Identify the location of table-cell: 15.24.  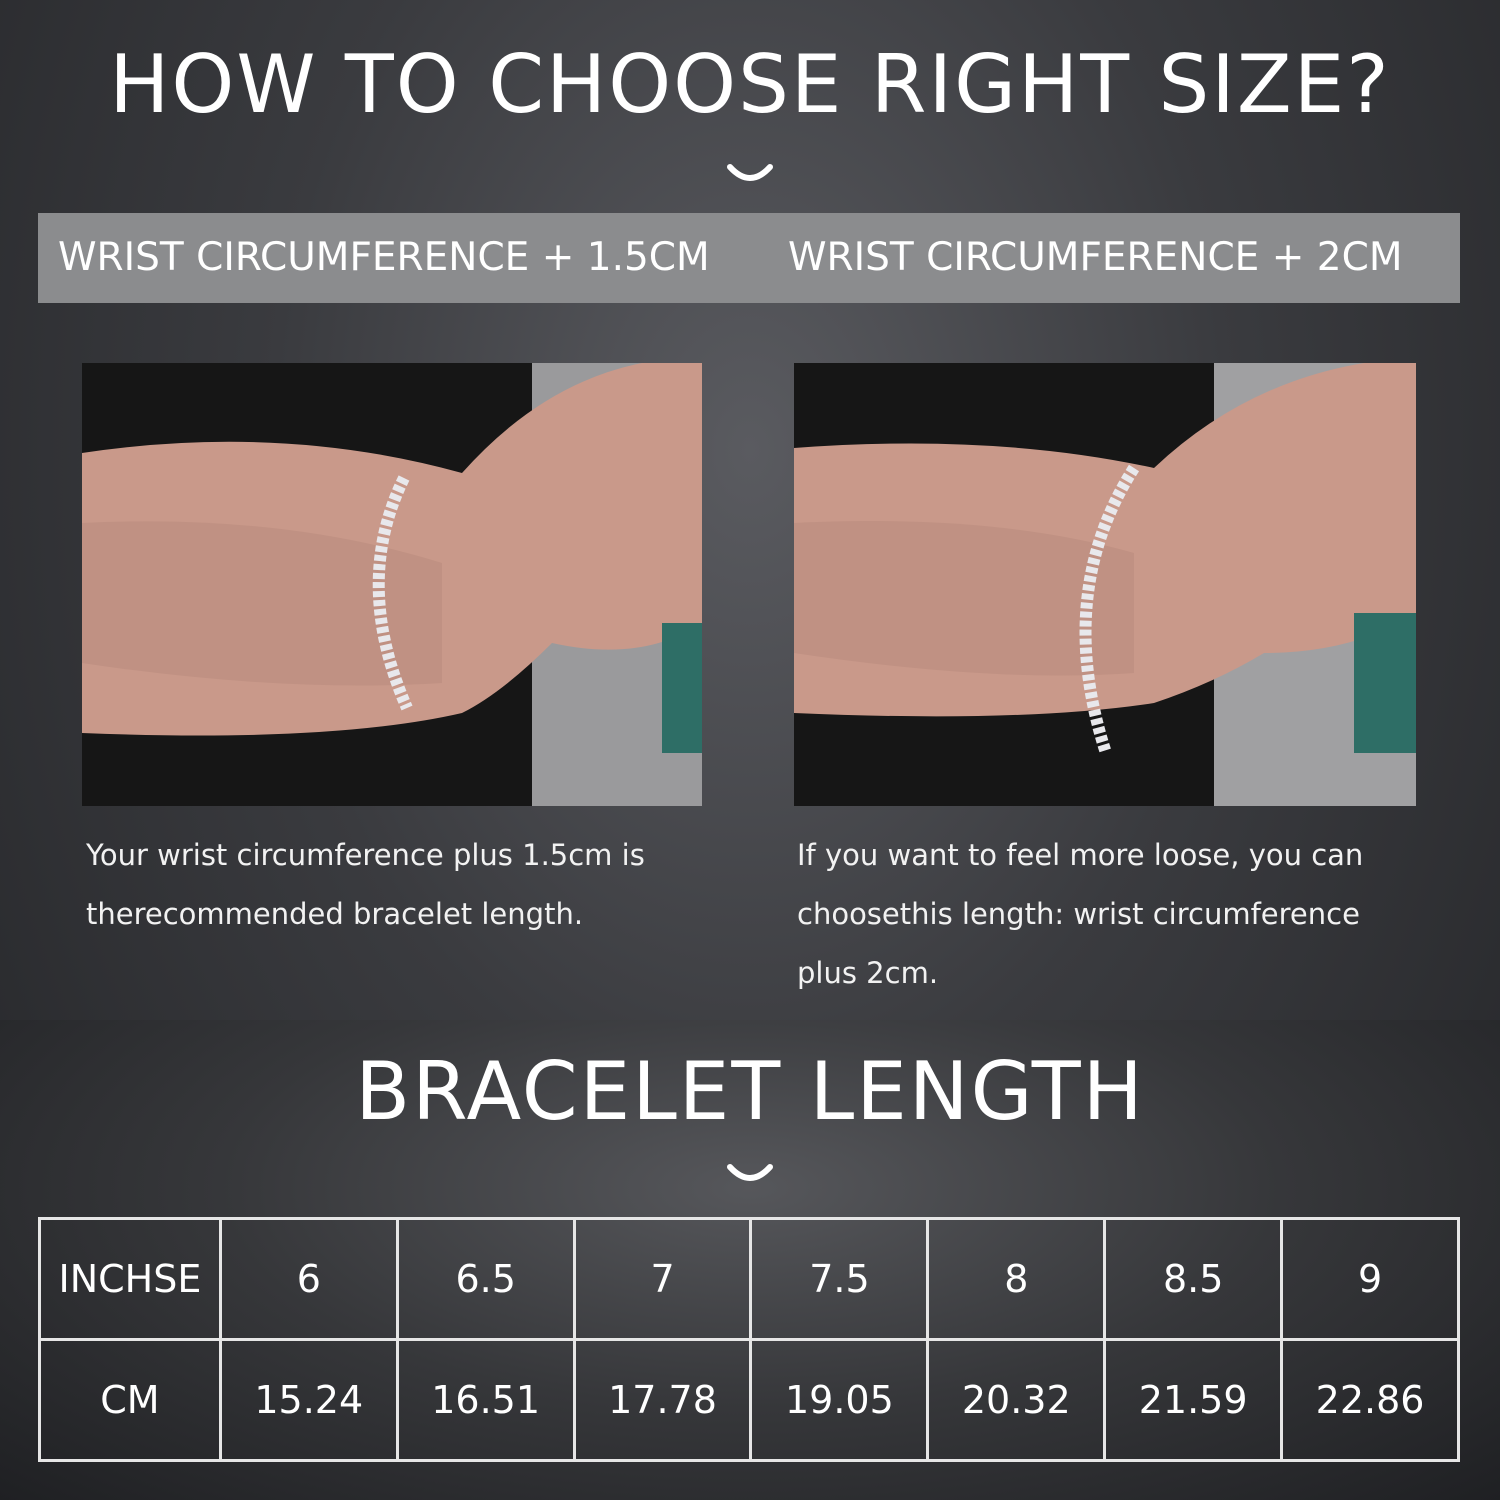
(308, 1400).